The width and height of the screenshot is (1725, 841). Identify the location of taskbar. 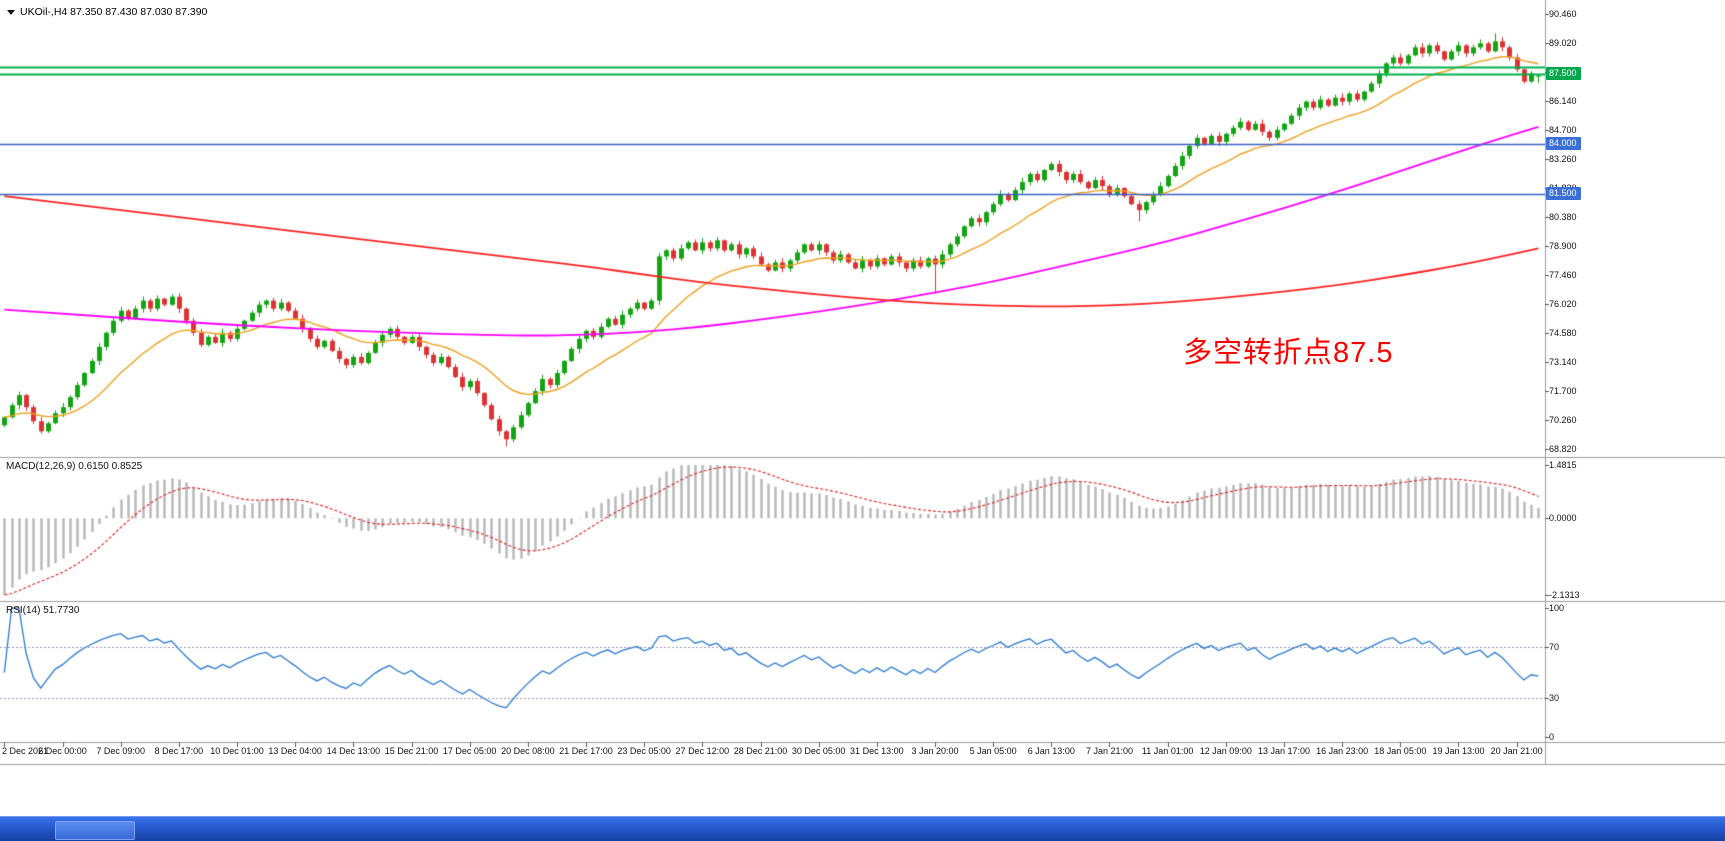
(862, 828).